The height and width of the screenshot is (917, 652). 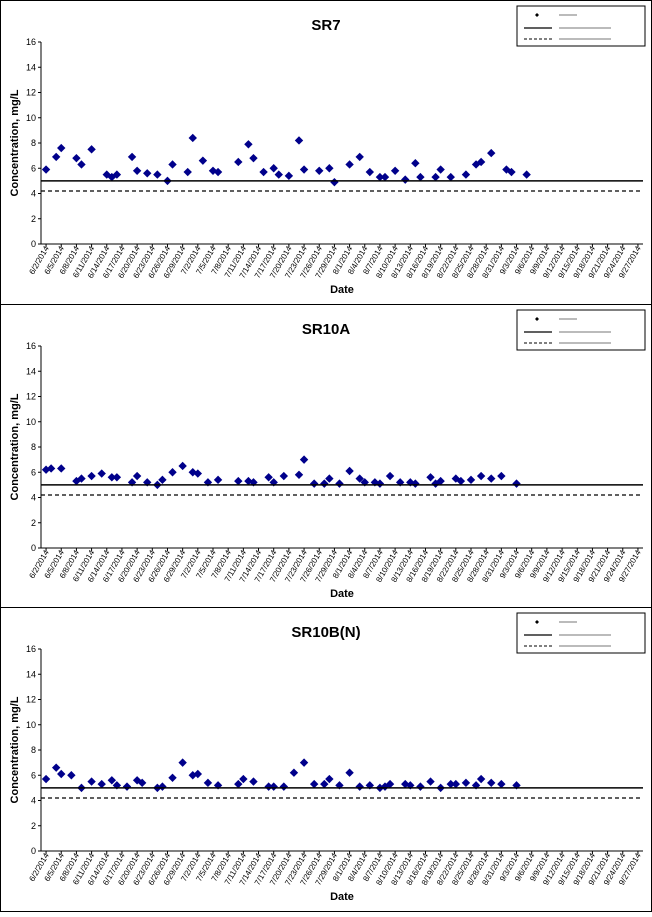 What do you see at coordinates (33, 851) in the screenshot?
I see `y-tick-label: 0` at bounding box center [33, 851].